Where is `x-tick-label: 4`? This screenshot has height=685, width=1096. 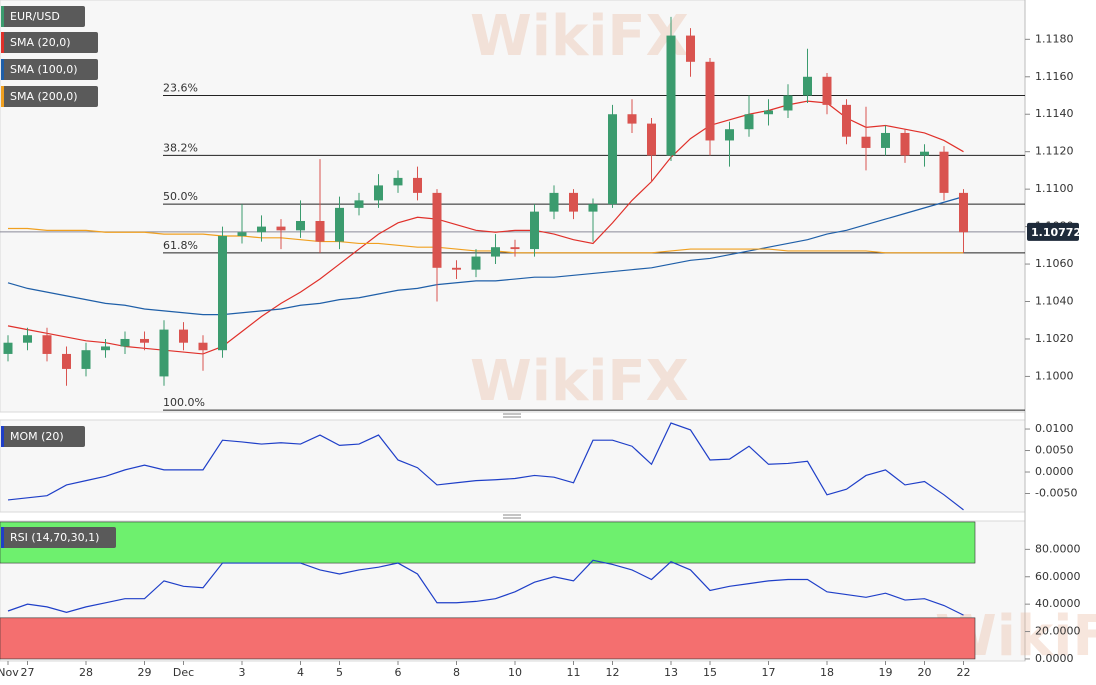
x-tick-label: 4 is located at coordinates (300, 672).